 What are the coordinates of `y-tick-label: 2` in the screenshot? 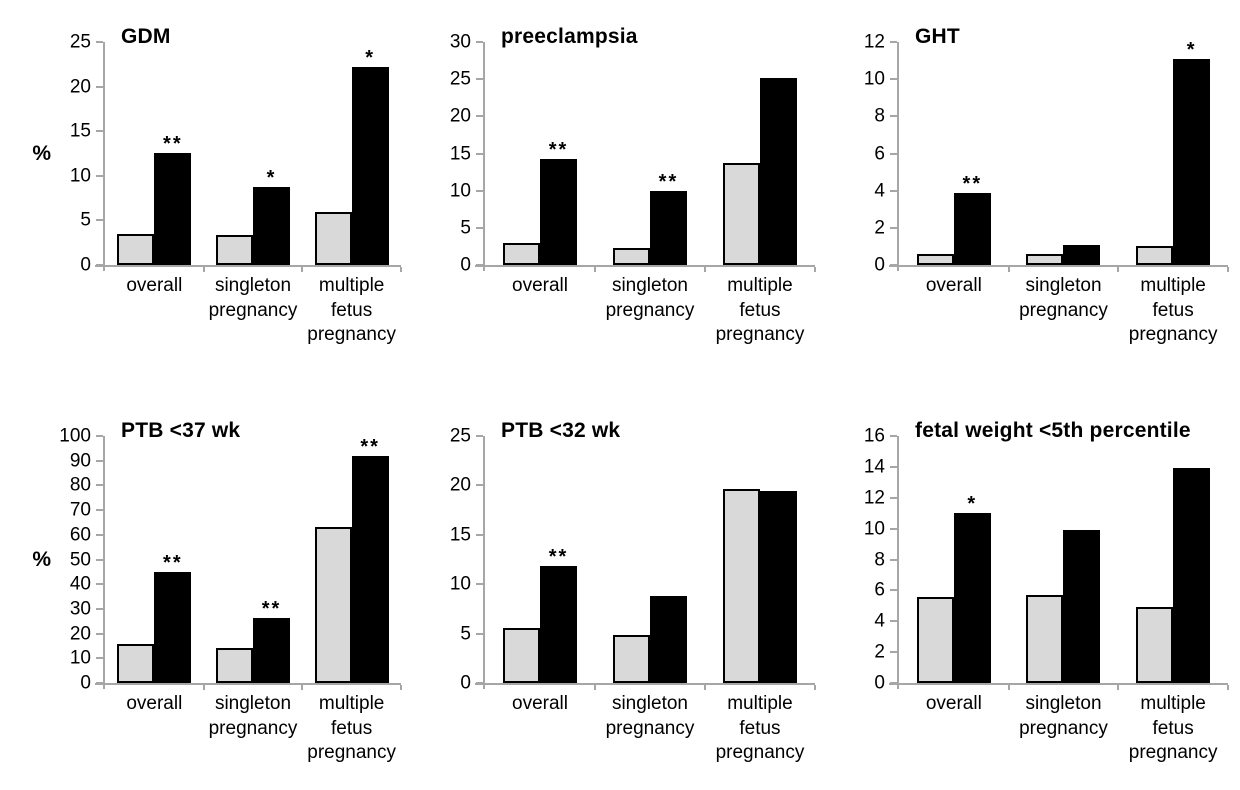 It's located at (879, 652).